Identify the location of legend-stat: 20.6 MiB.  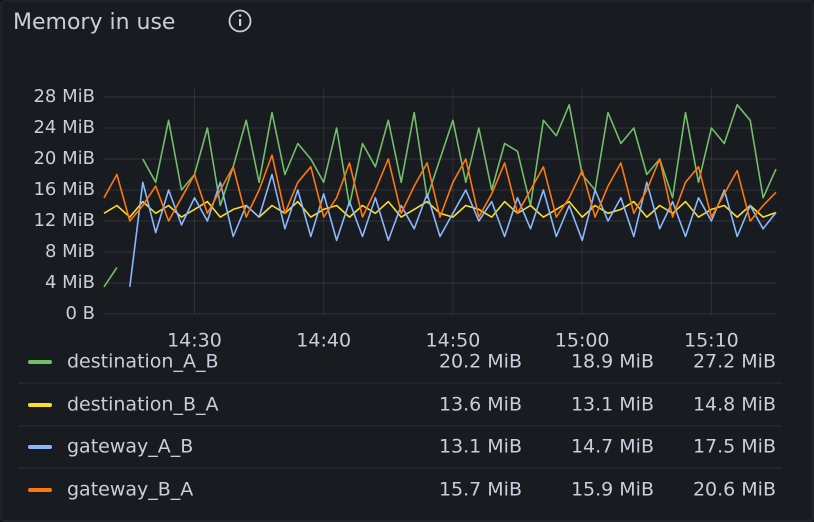
(734, 490).